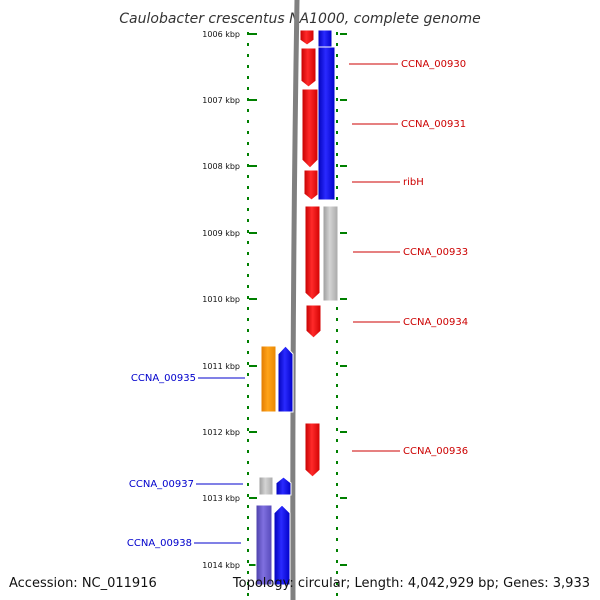 Image resolution: width=600 pixels, height=600 pixels. Describe the element at coordinates (433, 124) in the screenshot. I see `gene-label-ccna_00931: CCNA_00931` at that location.